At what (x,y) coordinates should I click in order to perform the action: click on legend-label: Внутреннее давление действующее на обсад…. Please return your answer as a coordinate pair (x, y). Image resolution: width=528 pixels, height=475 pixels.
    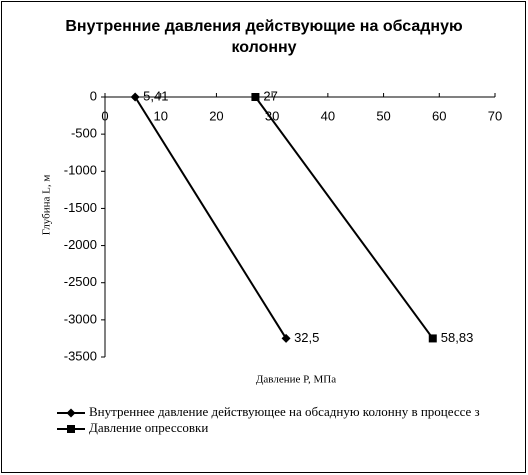
    Looking at the image, I should click on (284, 411).